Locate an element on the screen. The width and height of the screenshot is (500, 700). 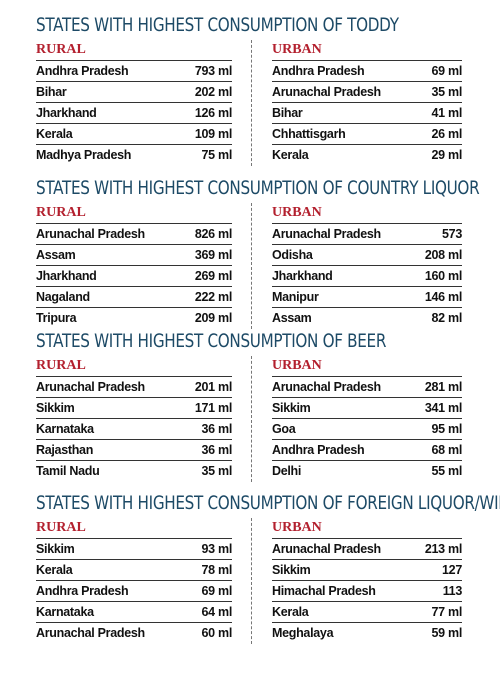
table-row: Arunachal Pradesh 213 ml is located at coordinates (367, 549).